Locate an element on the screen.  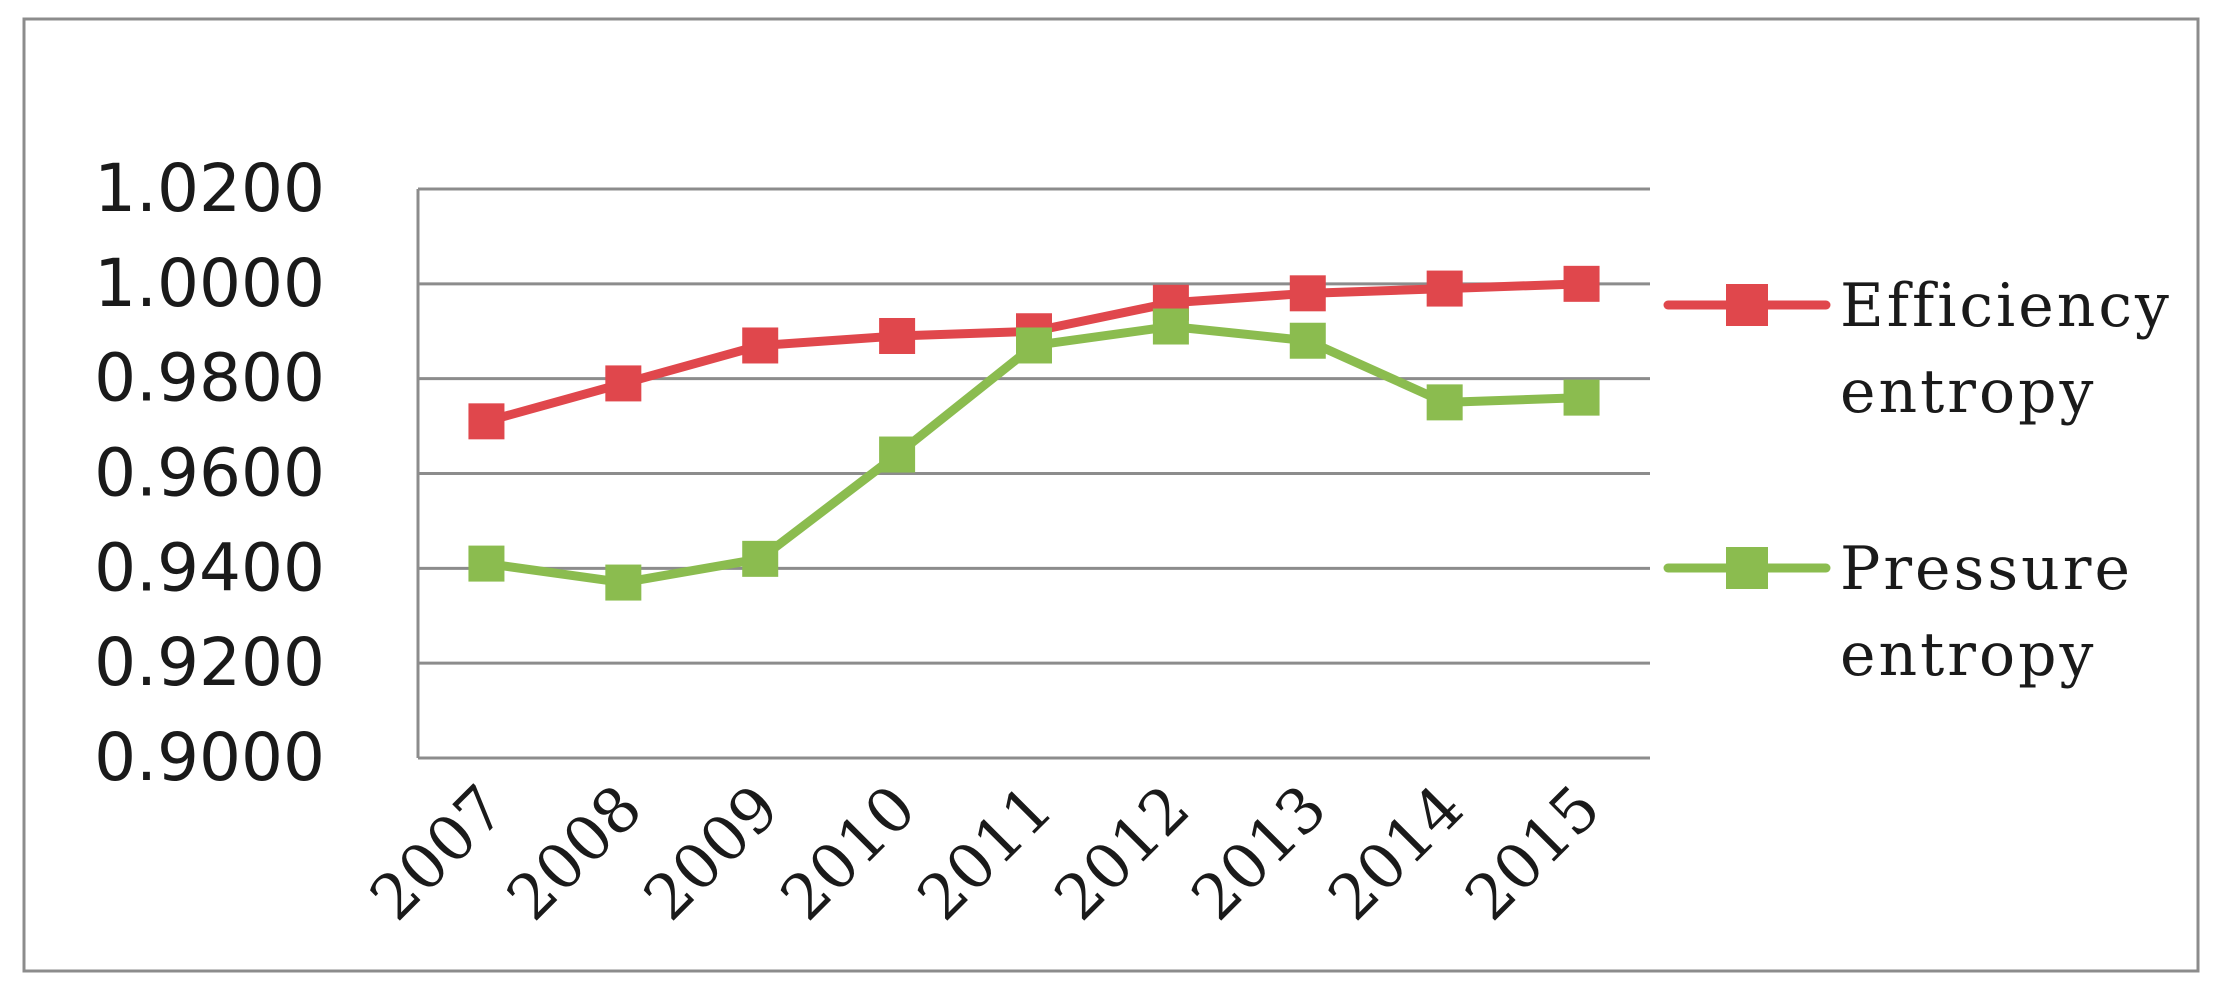
y-tick-label: 0.9600 is located at coordinates (209, 473).